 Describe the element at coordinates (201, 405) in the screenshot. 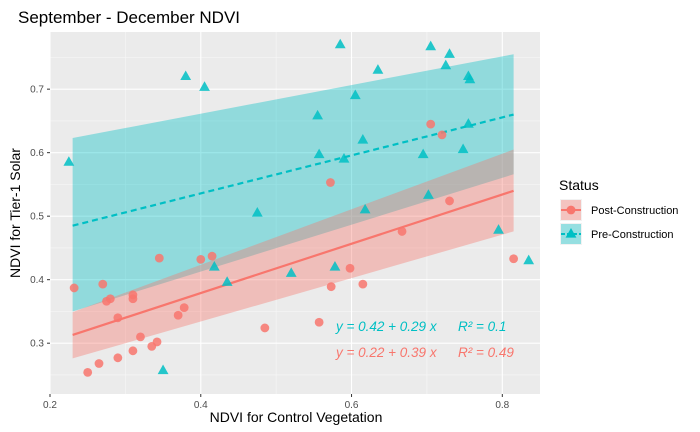

I see `x-tick-label: 0.4` at that location.